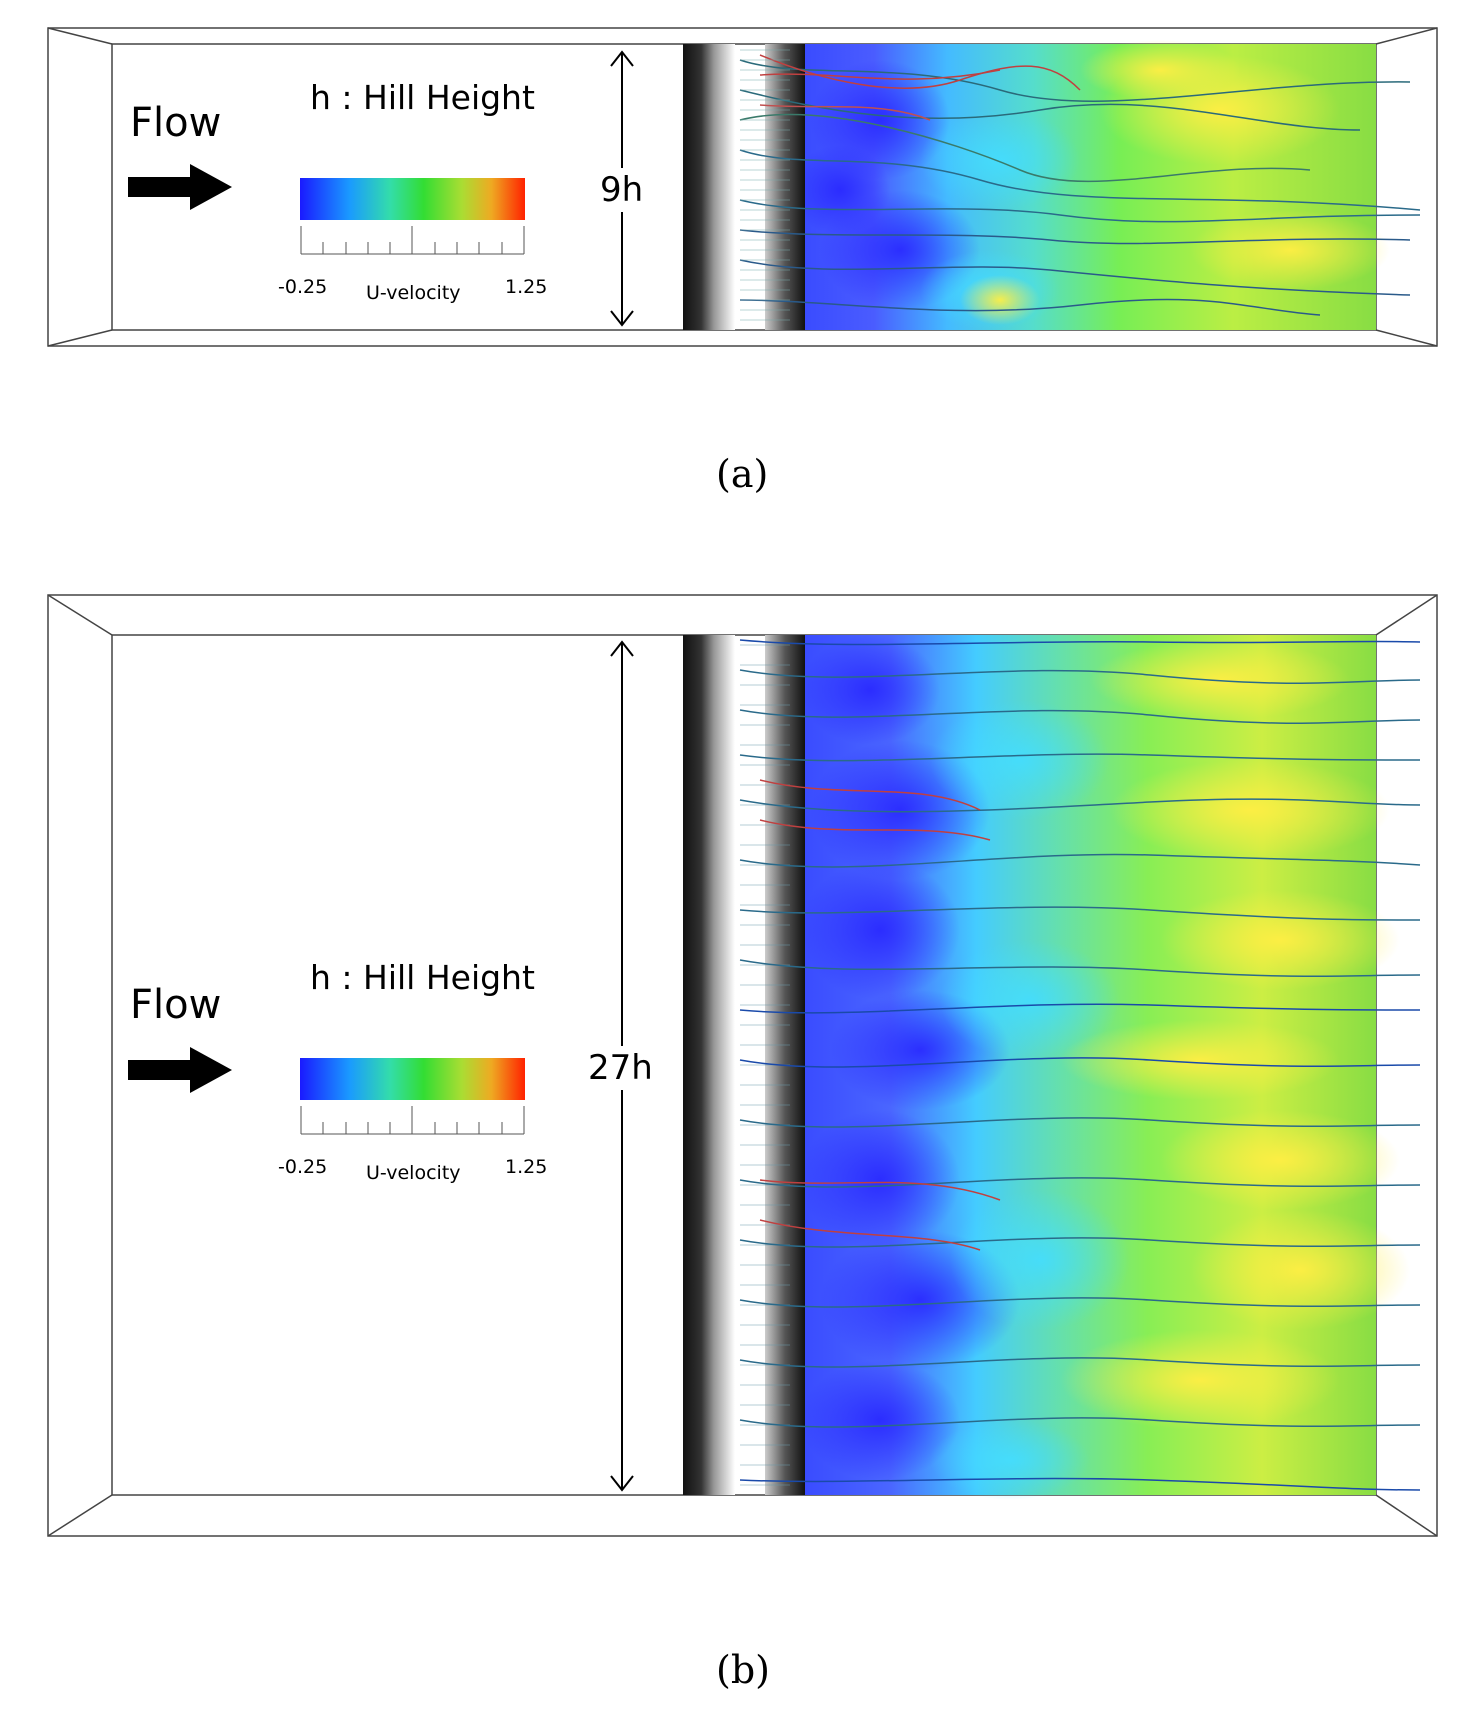  What do you see at coordinates (422, 97) in the screenshot?
I see `hill-height-label-a: h : Hill Height` at bounding box center [422, 97].